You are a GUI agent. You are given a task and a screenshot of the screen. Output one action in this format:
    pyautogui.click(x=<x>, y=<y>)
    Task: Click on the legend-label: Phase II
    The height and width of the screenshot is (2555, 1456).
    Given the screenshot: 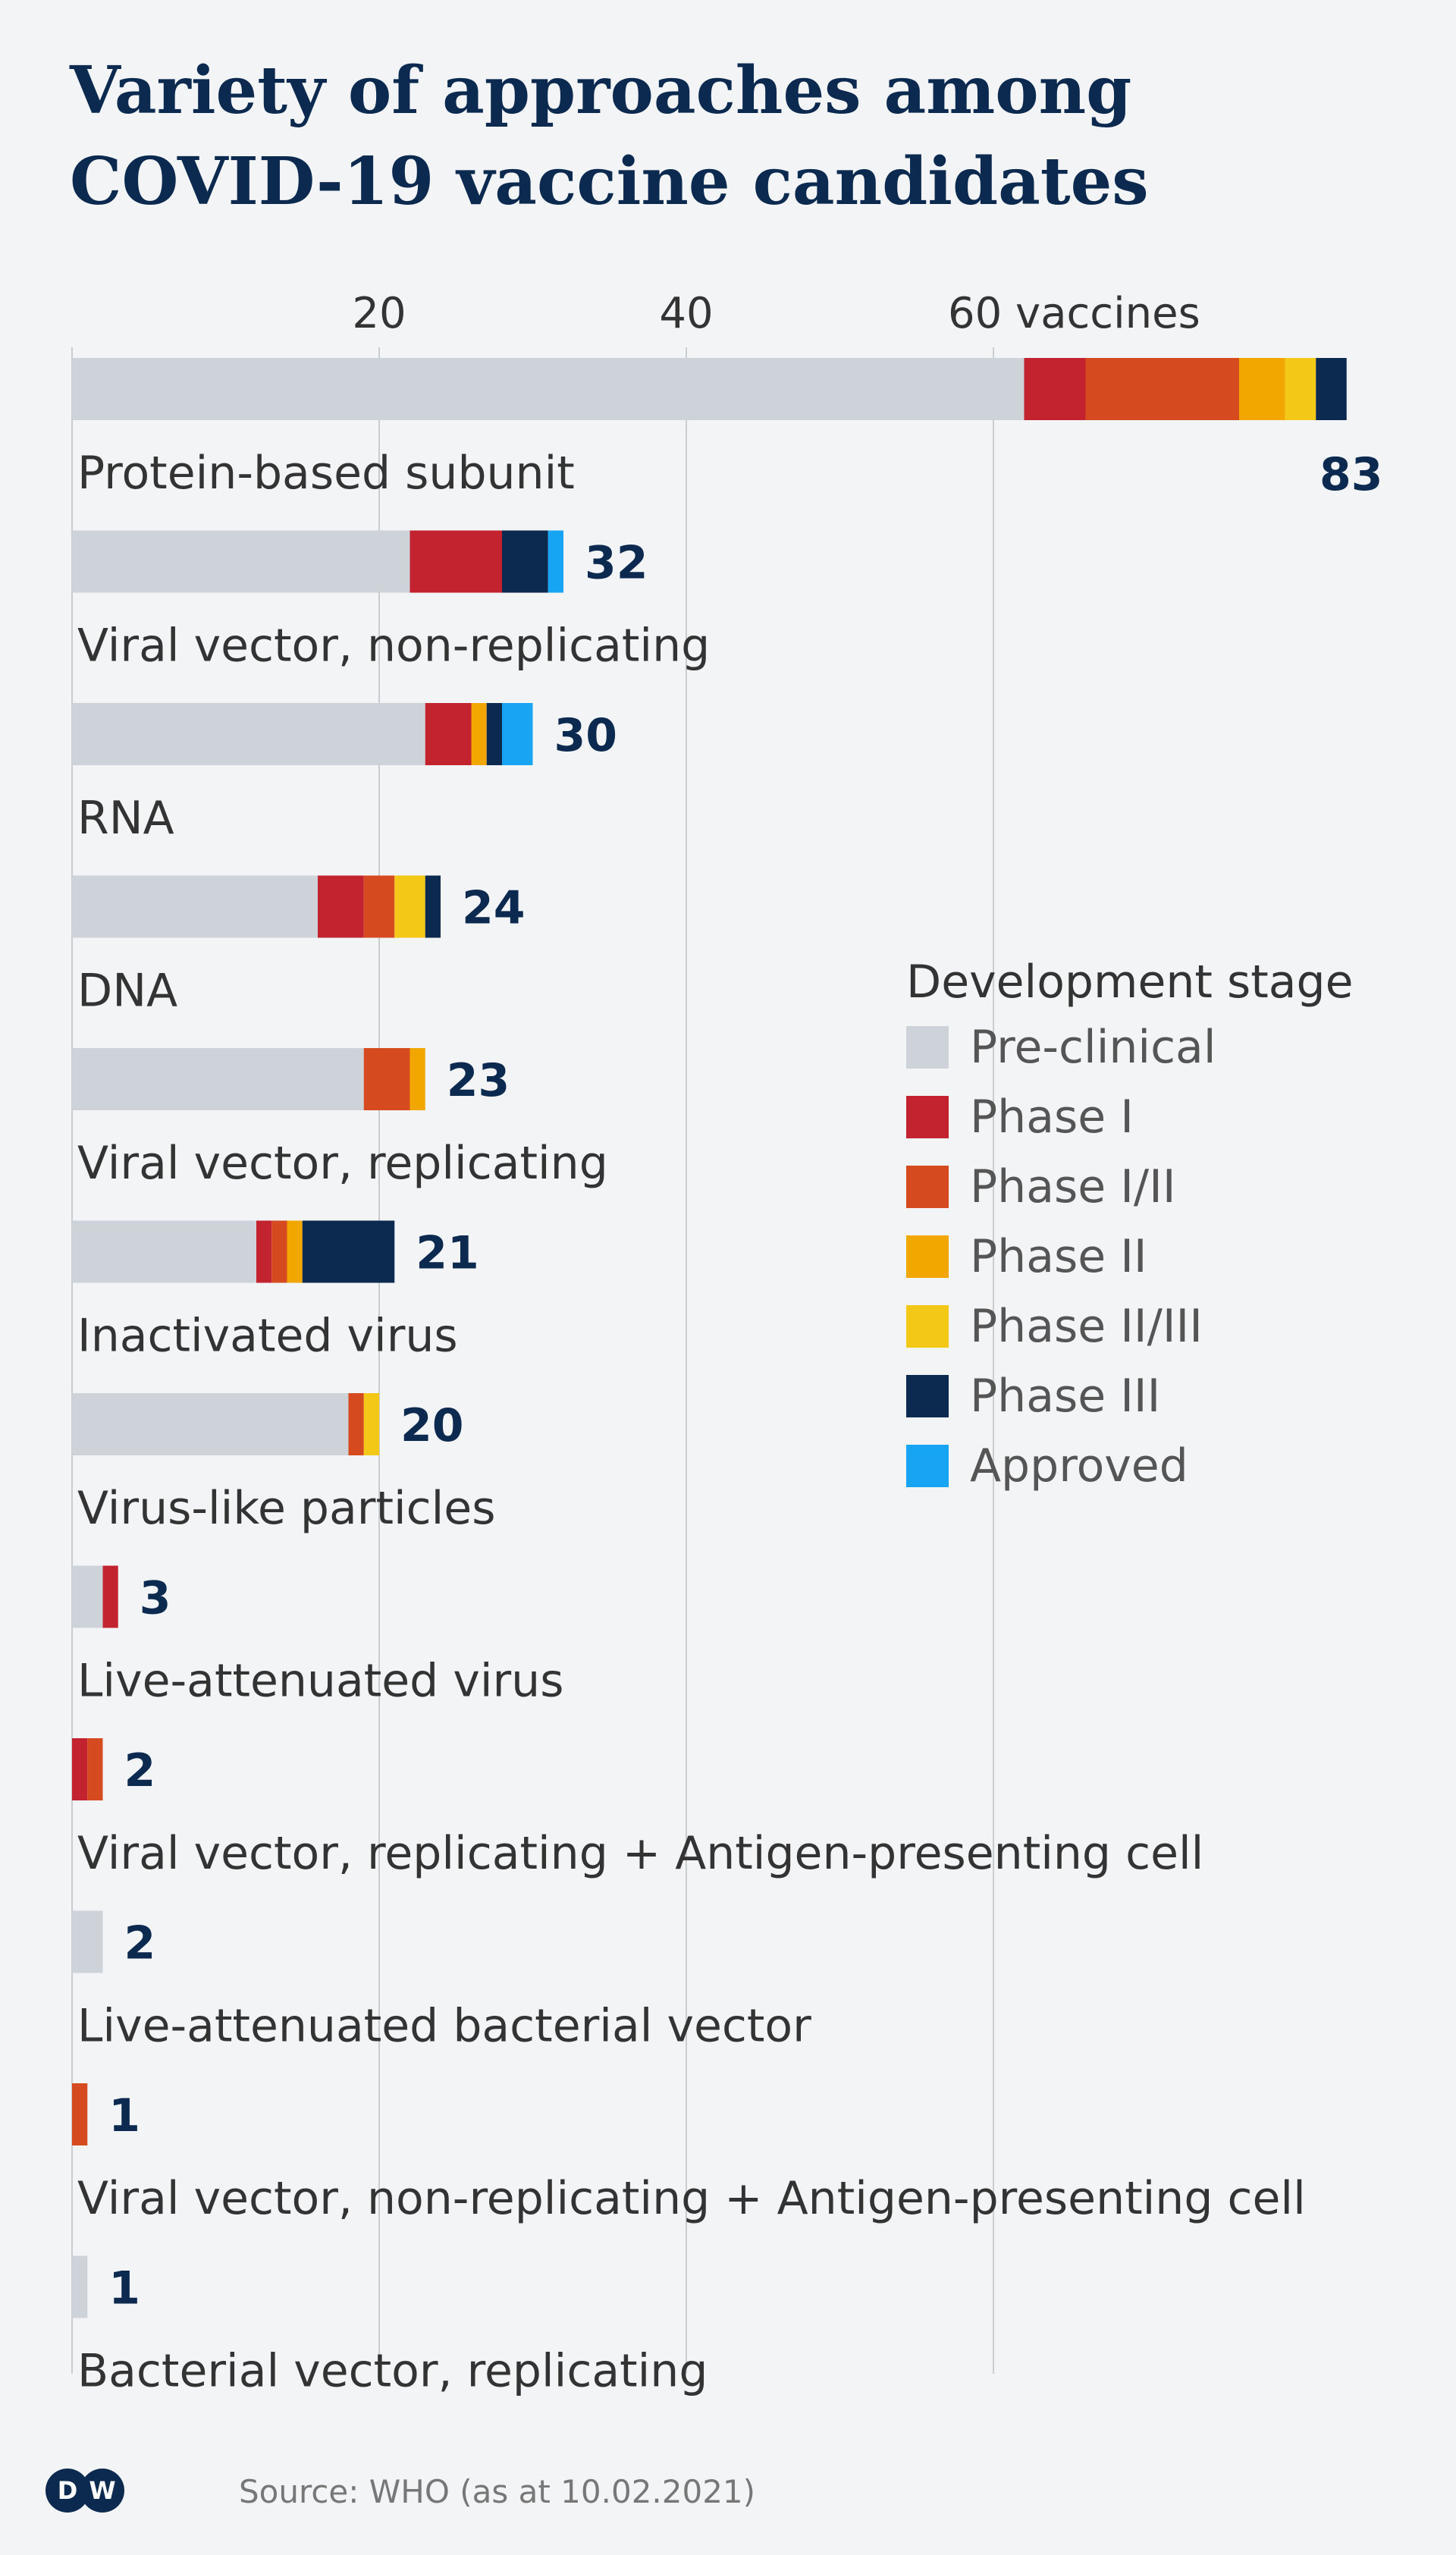 What is the action you would take?
    pyautogui.click(x=1058, y=1256)
    